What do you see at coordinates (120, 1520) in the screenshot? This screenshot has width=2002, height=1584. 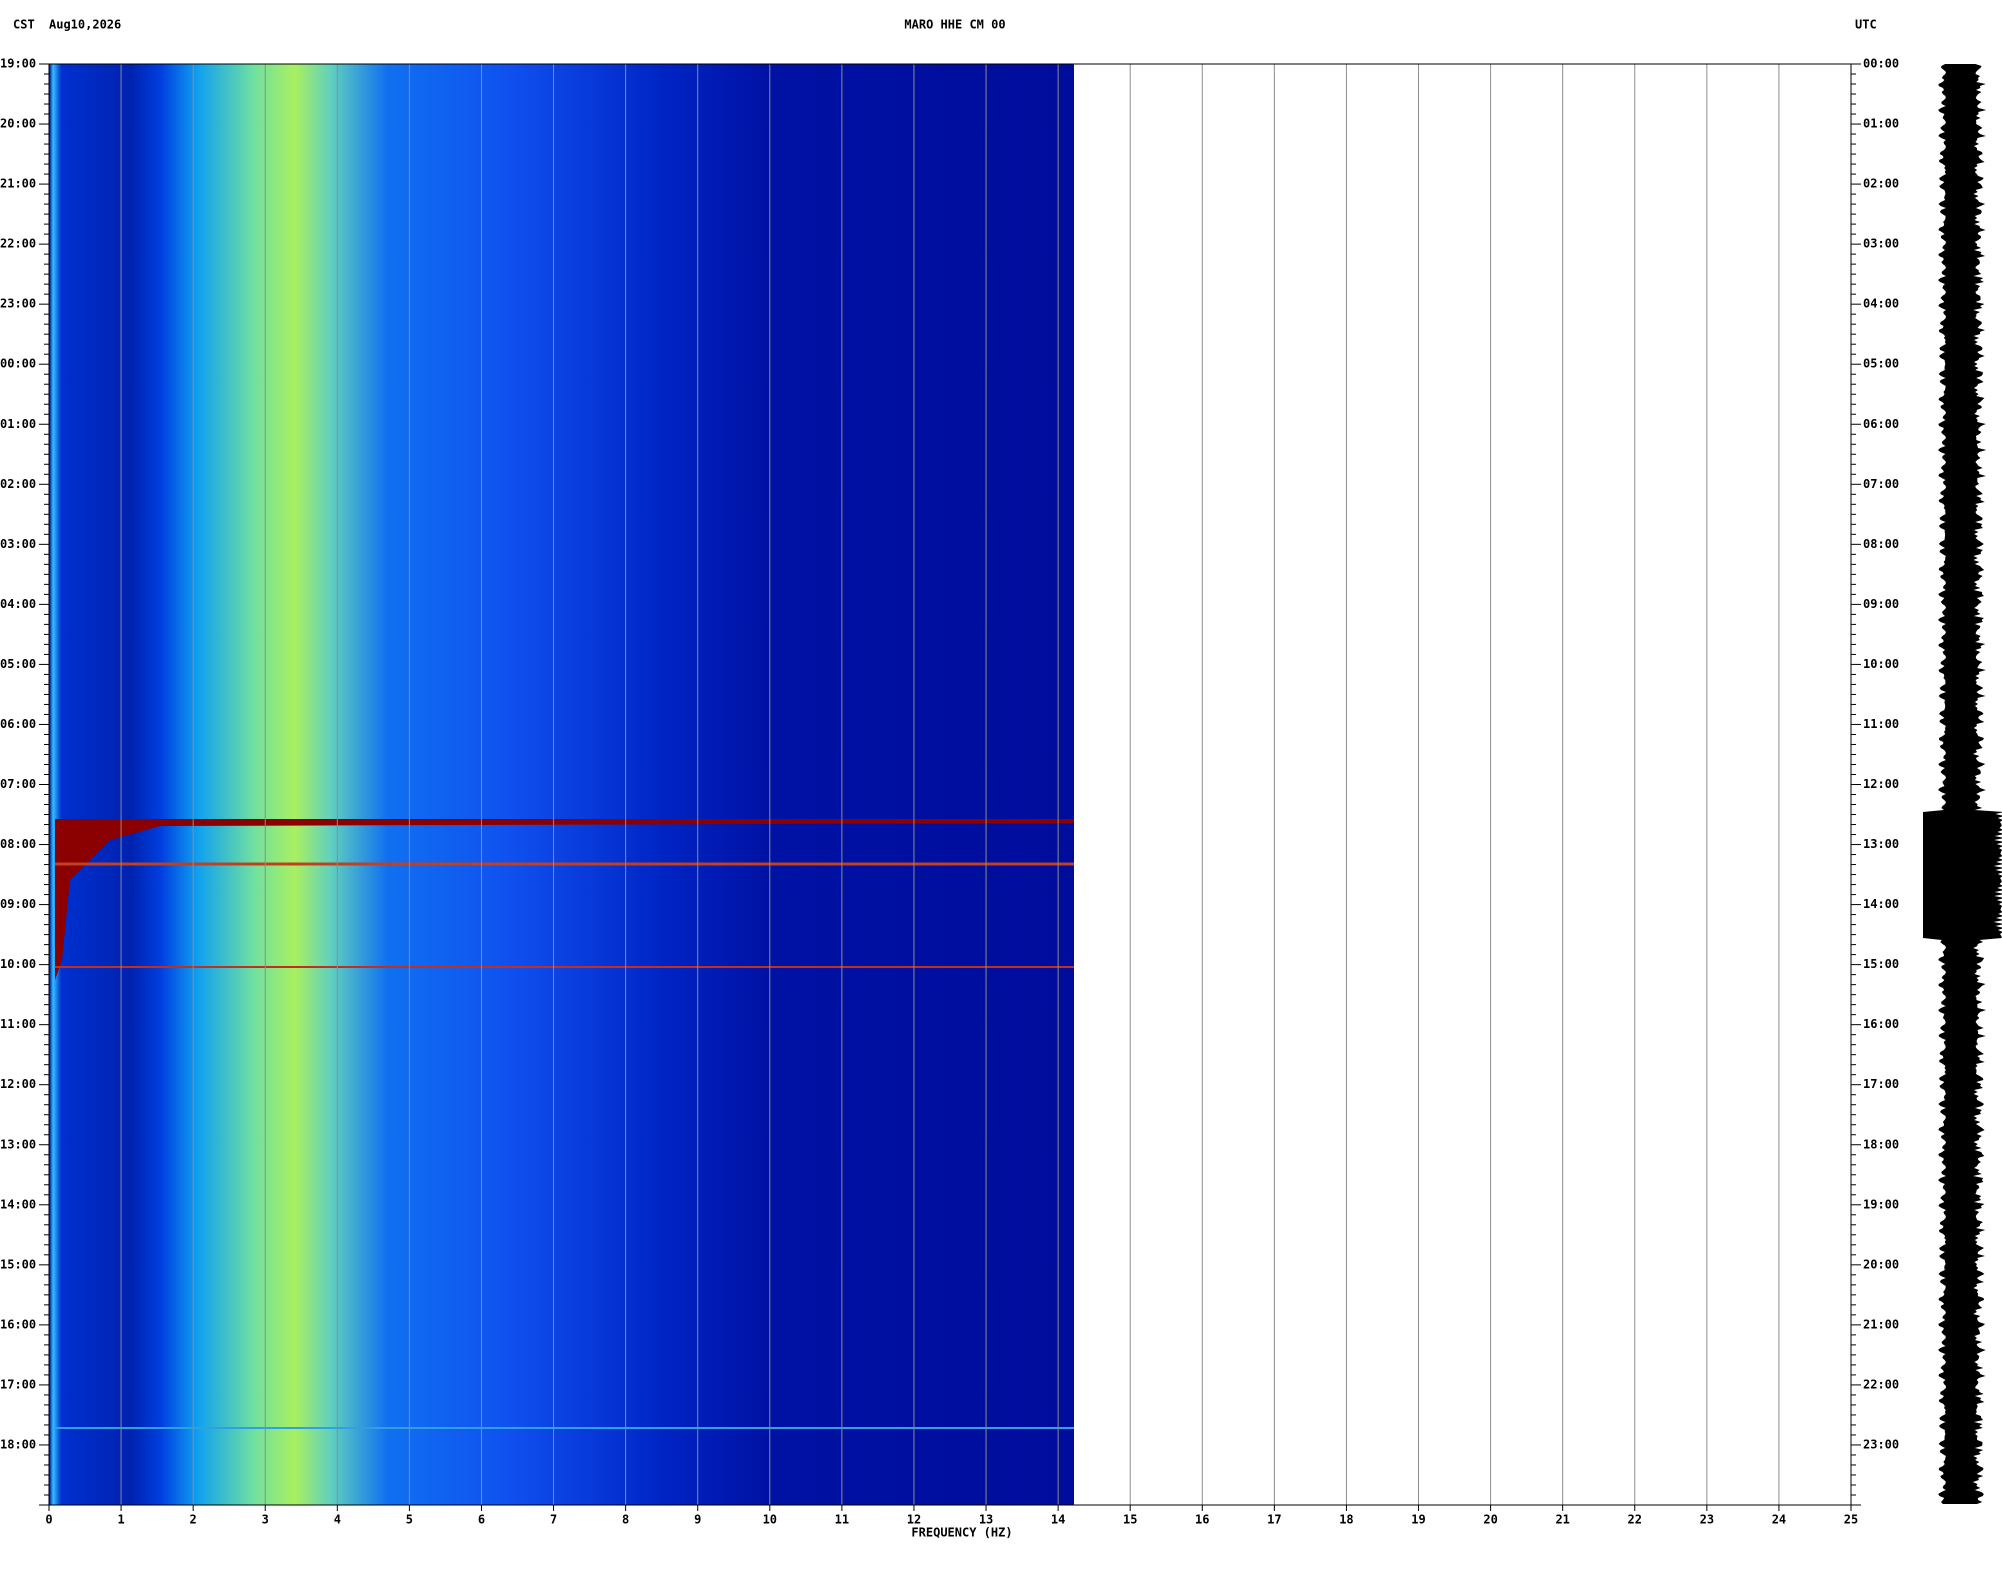 I see `x-tick-label: 1` at bounding box center [120, 1520].